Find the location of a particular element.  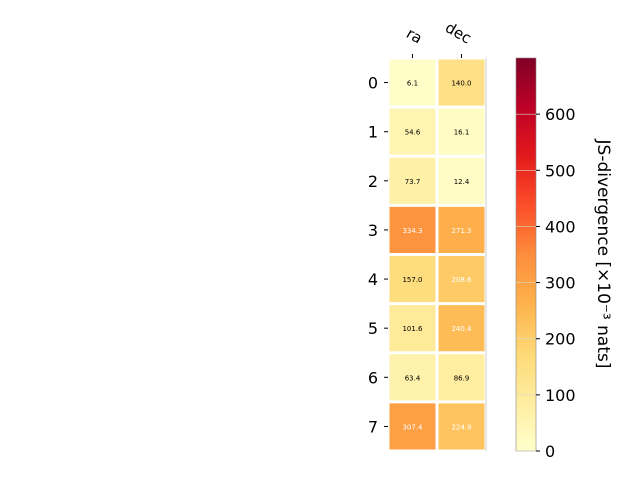

cell-value-label: 73.7 is located at coordinates (413, 182).